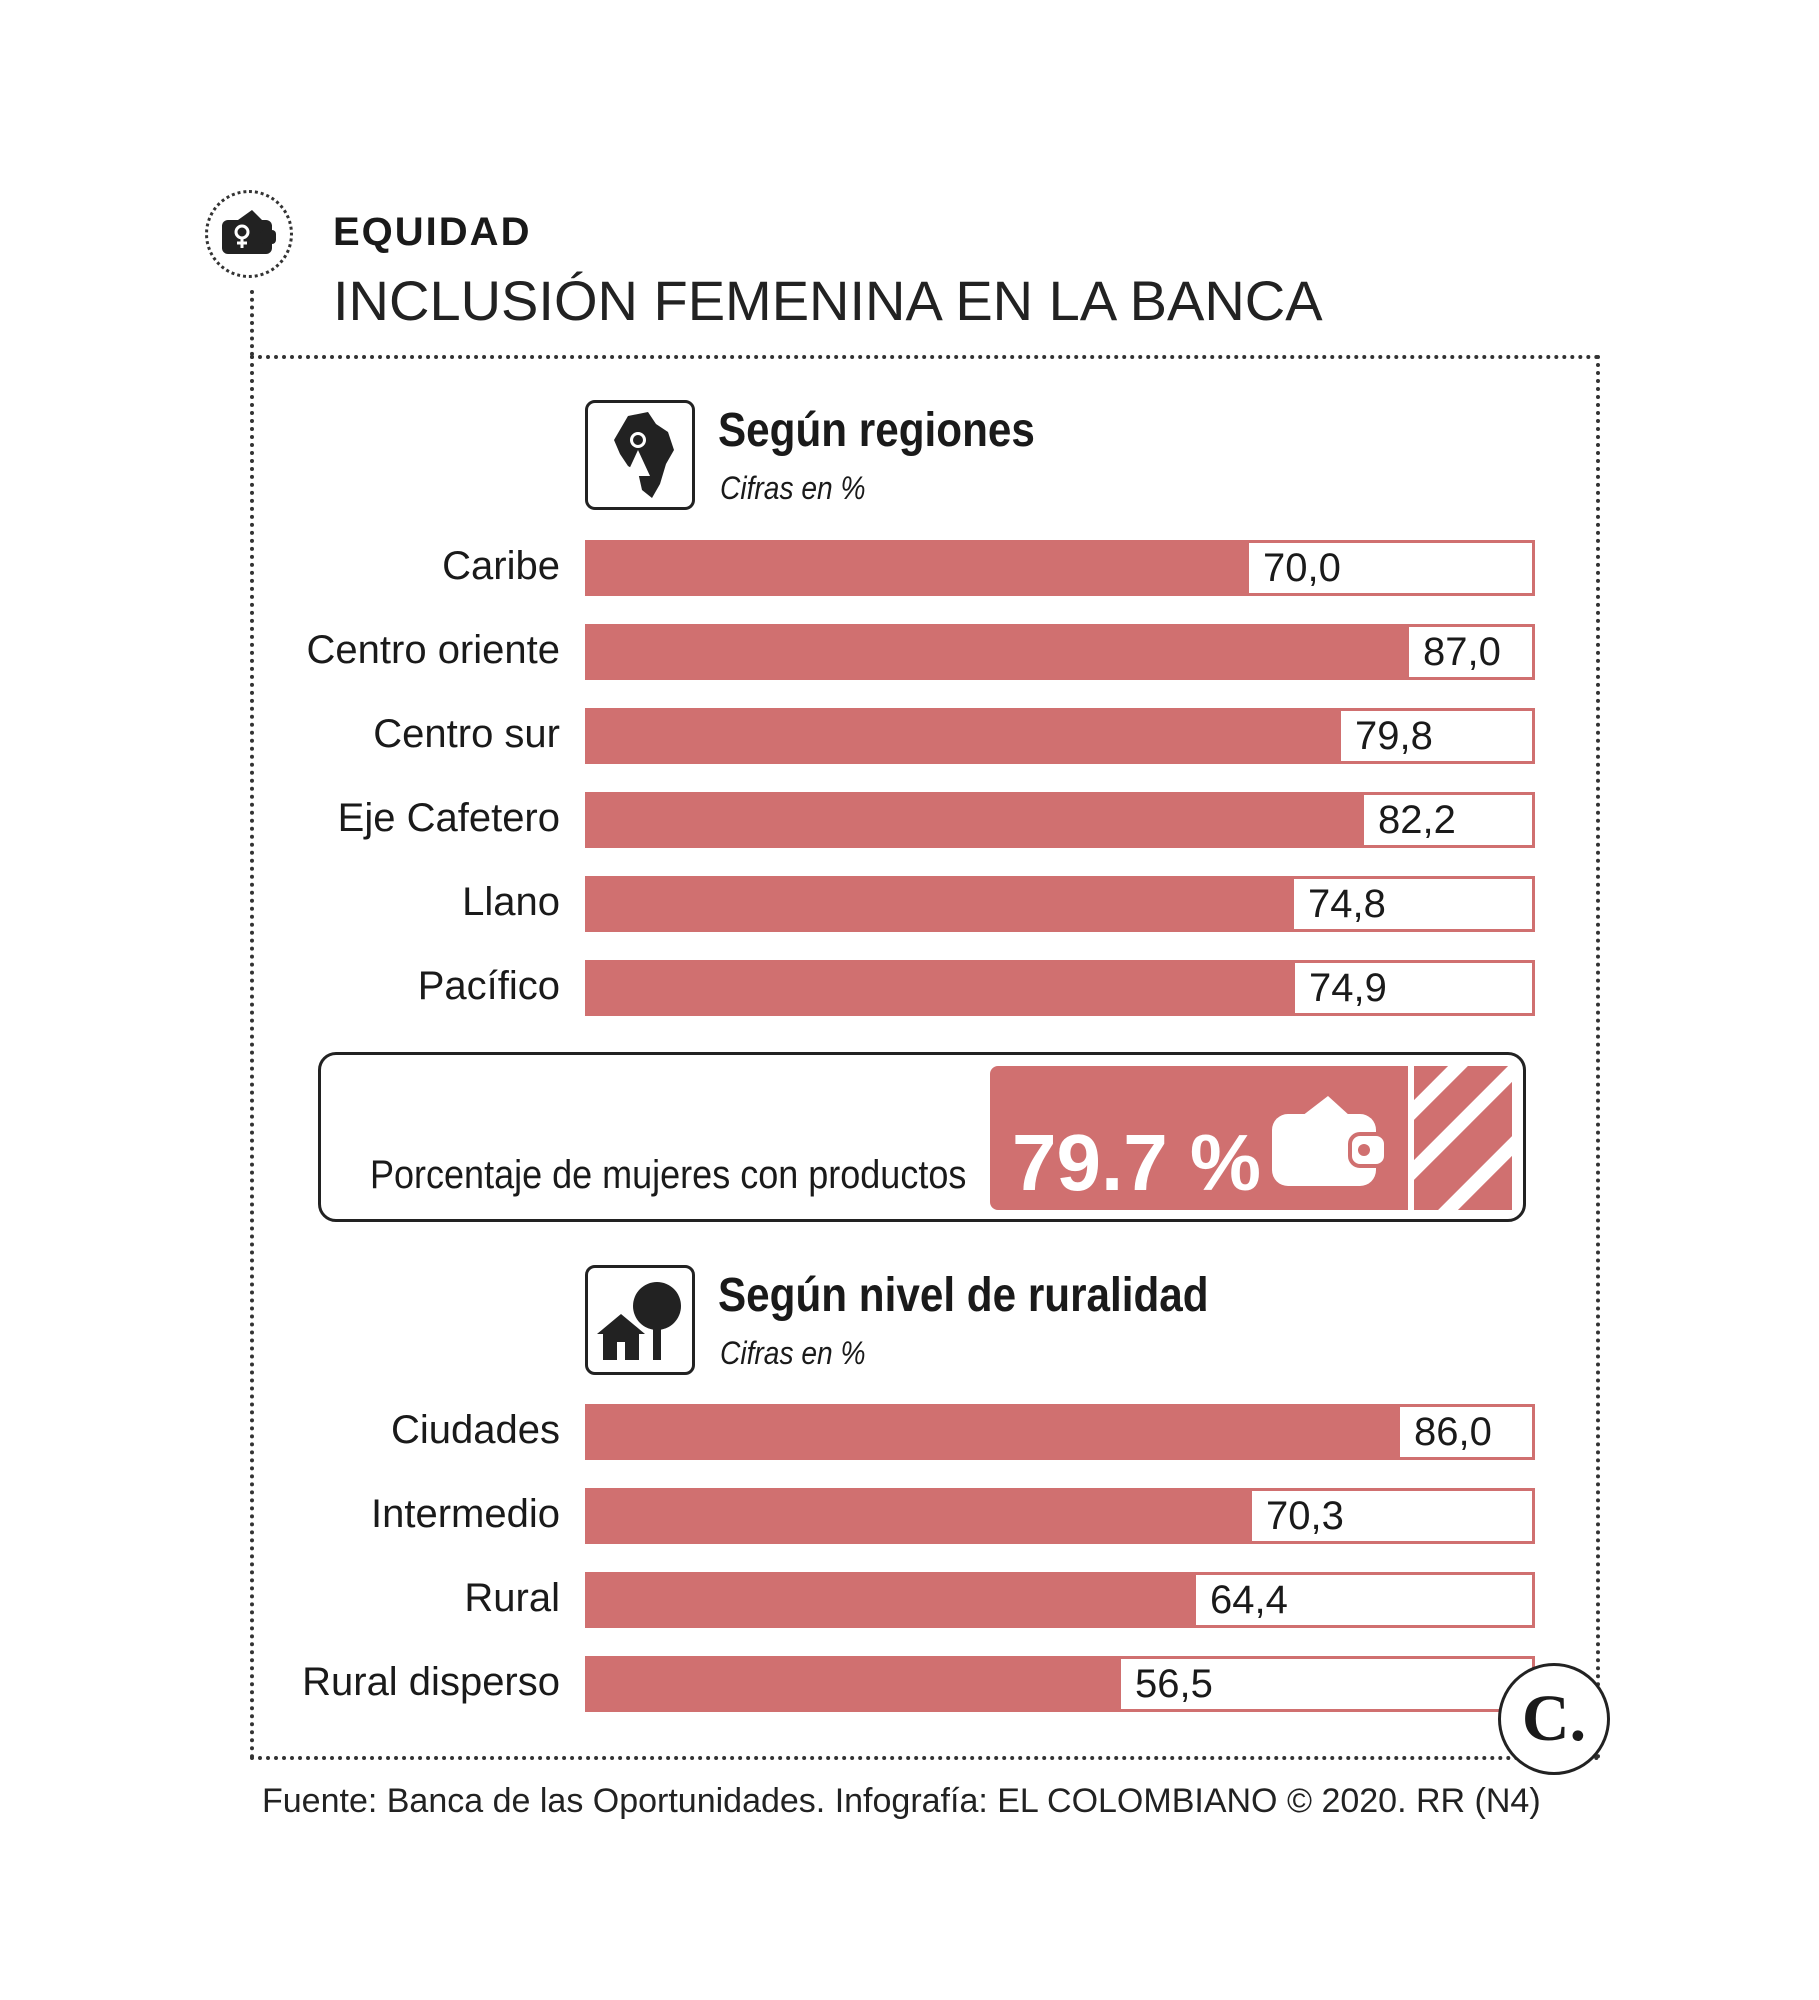 Image resolution: width=1819 pixels, height=2000 pixels. Describe the element at coordinates (963, 1295) in the screenshot. I see `section-title-ruralidad: Según nivel de ruralidad` at that location.